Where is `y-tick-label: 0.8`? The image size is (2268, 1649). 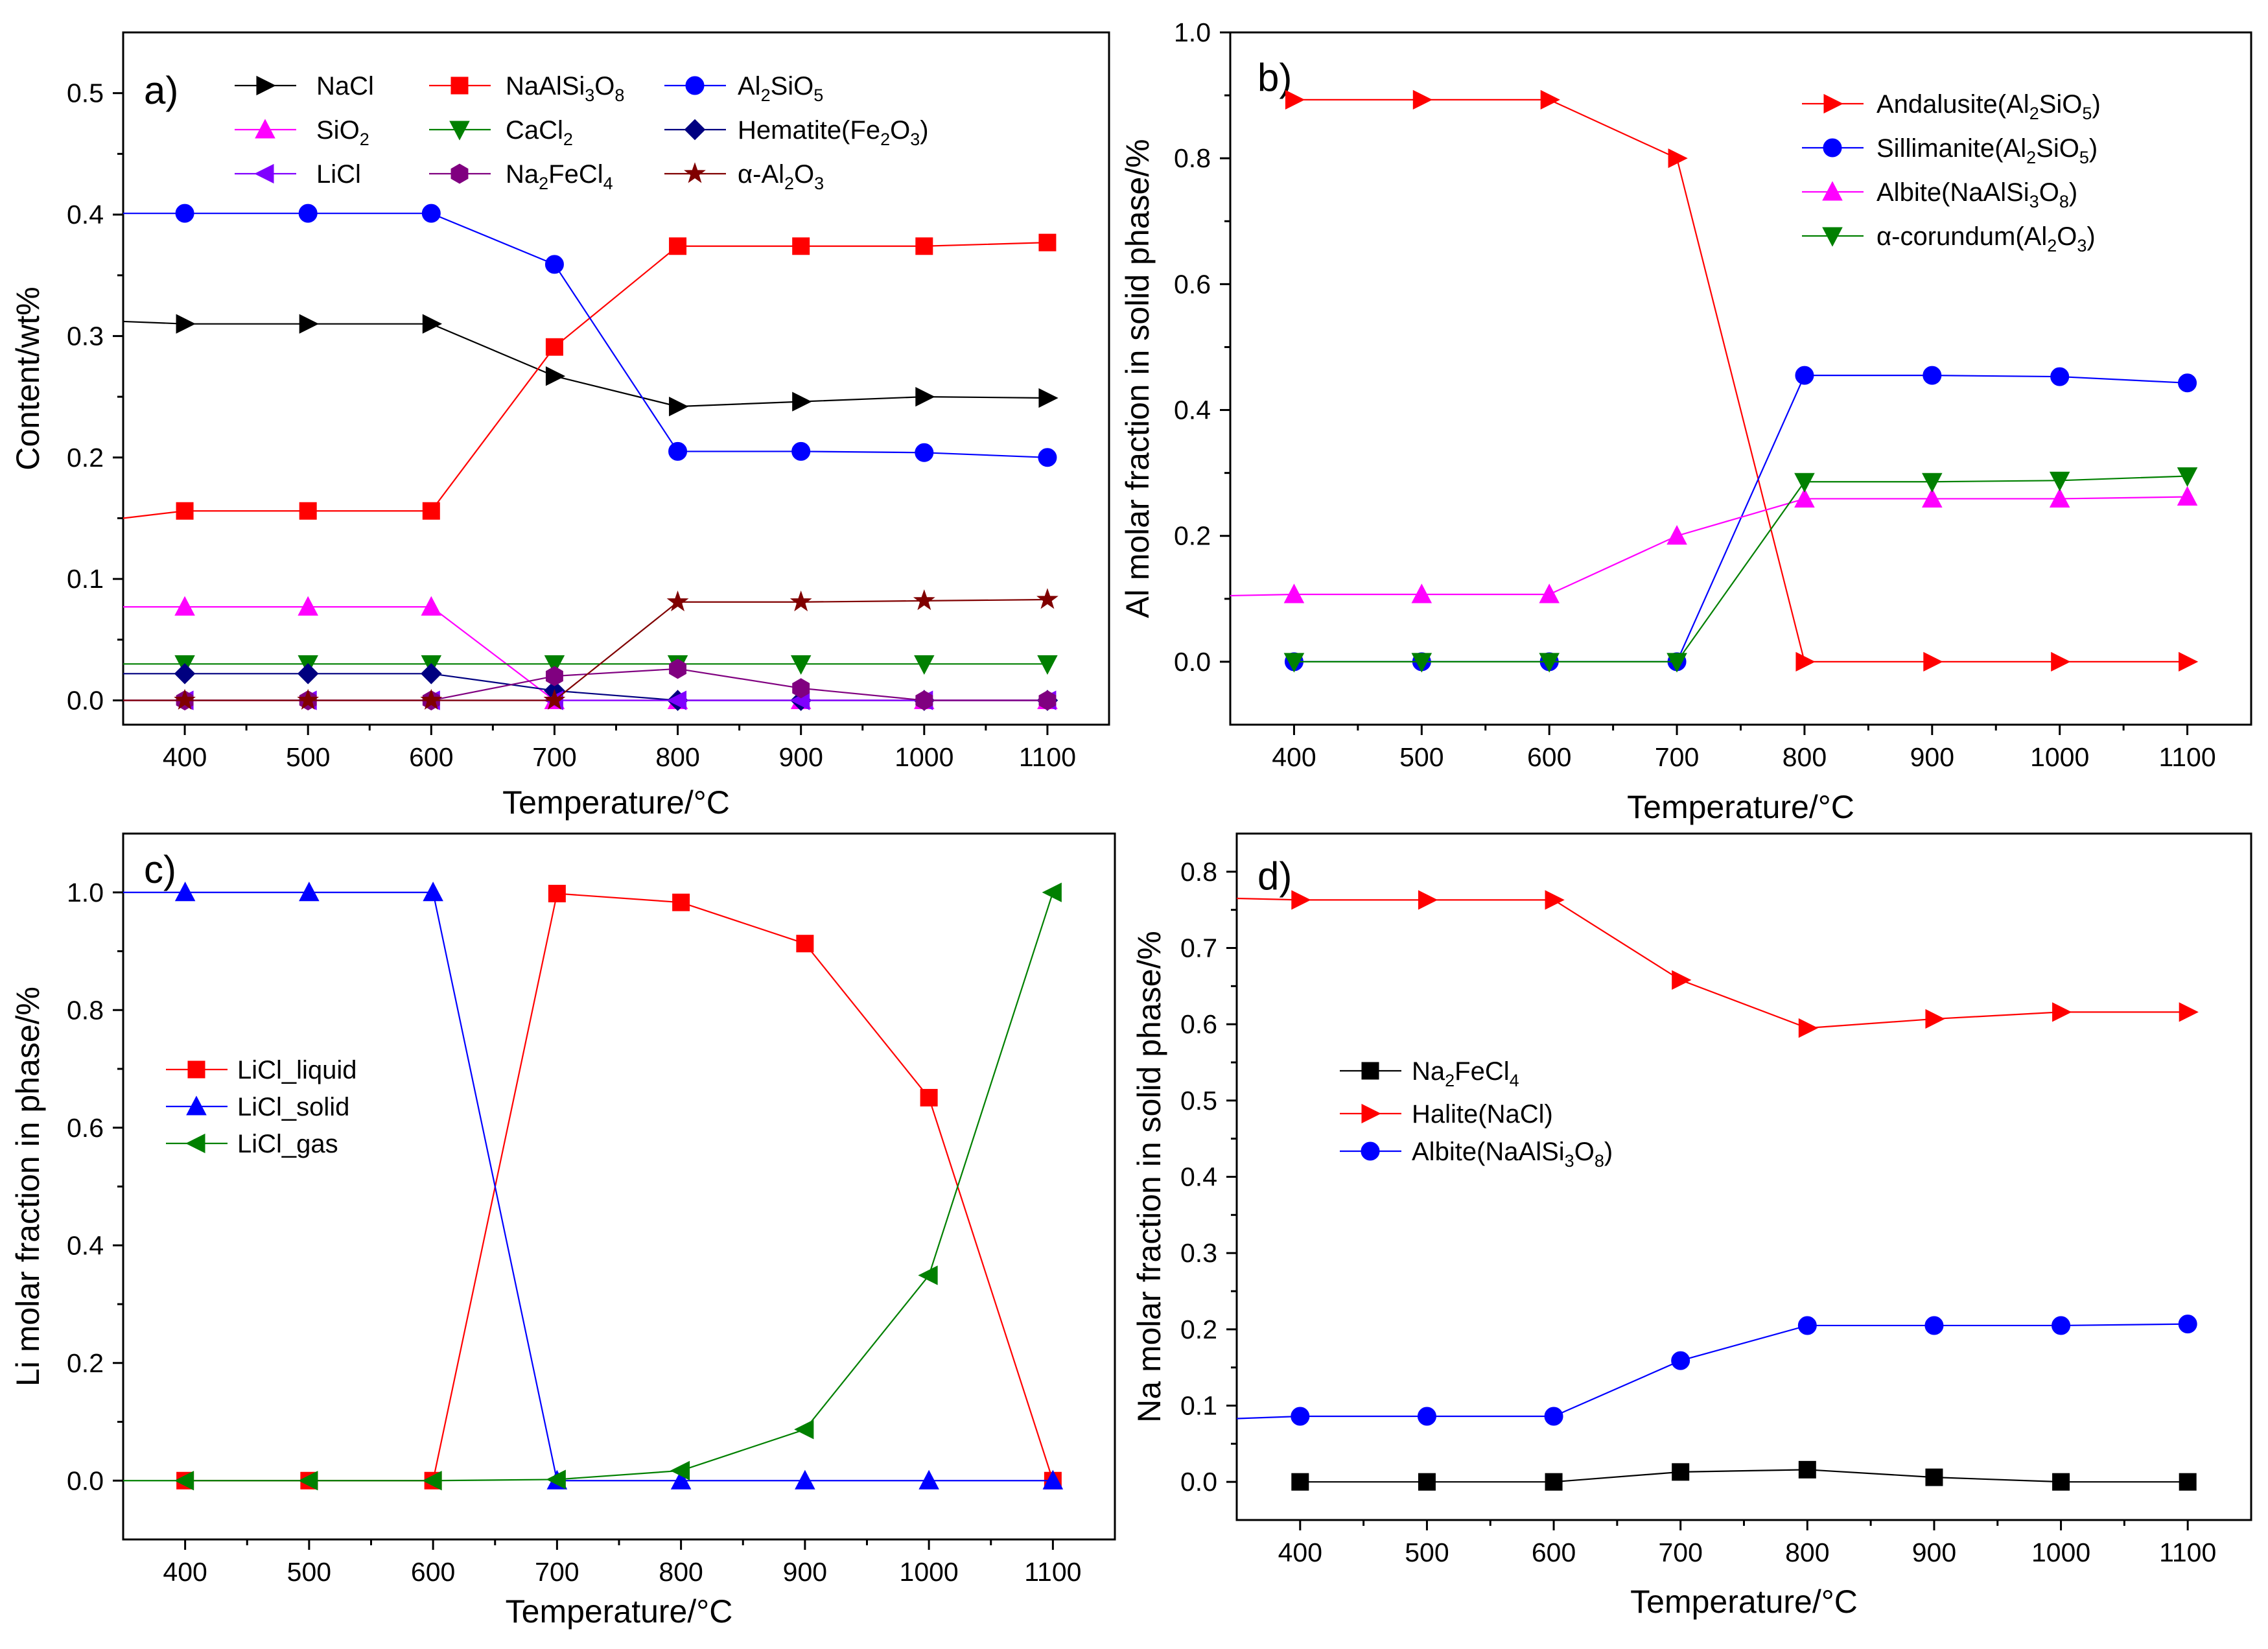 y-tick-label: 0.8 is located at coordinates (1192, 158).